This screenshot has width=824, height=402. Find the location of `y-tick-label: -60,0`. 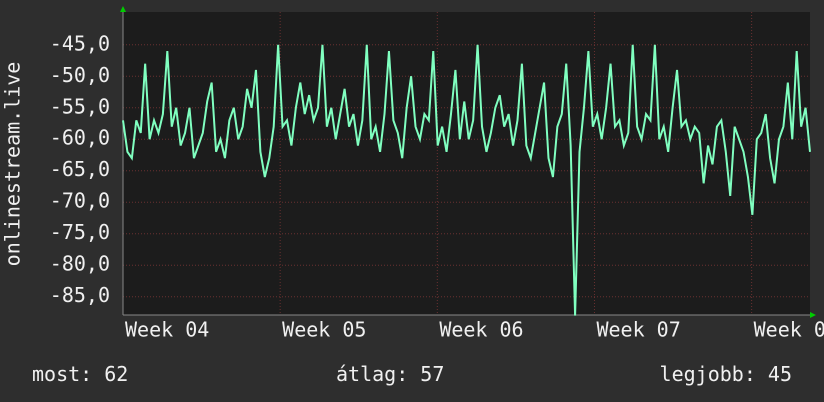

y-tick-label: -60,0 is located at coordinates (80, 138).